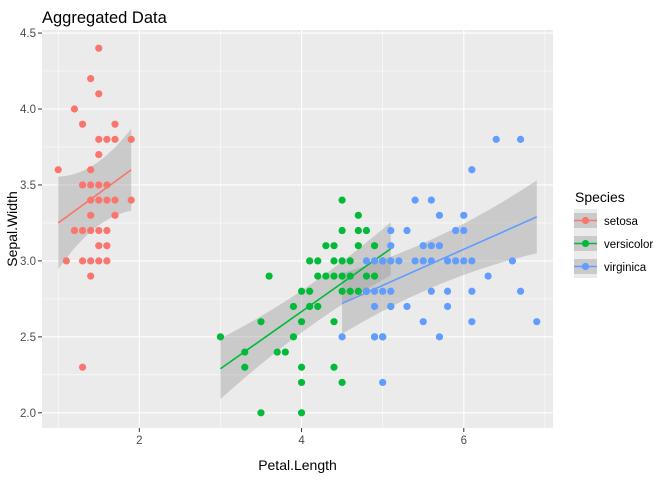 The width and height of the screenshot is (672, 480). I want to click on y-tick-label: 2.5, so click(28, 338).